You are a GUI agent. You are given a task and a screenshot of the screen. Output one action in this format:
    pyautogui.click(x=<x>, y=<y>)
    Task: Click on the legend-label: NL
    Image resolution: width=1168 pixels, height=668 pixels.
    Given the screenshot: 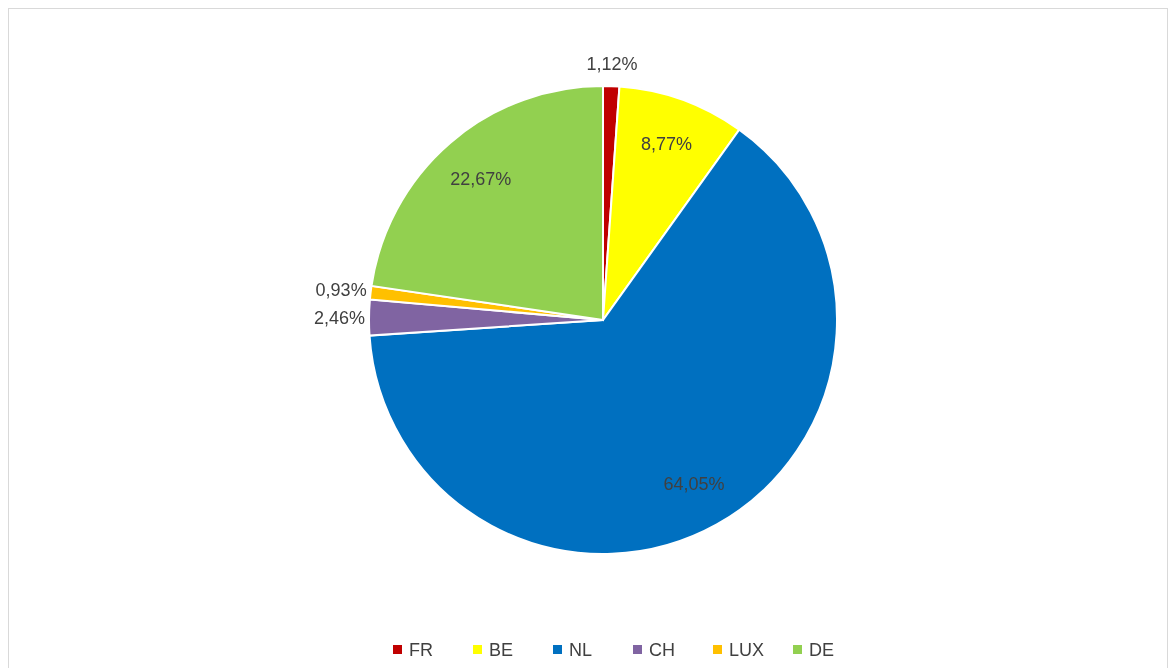 What is the action you would take?
    pyautogui.click(x=581, y=650)
    